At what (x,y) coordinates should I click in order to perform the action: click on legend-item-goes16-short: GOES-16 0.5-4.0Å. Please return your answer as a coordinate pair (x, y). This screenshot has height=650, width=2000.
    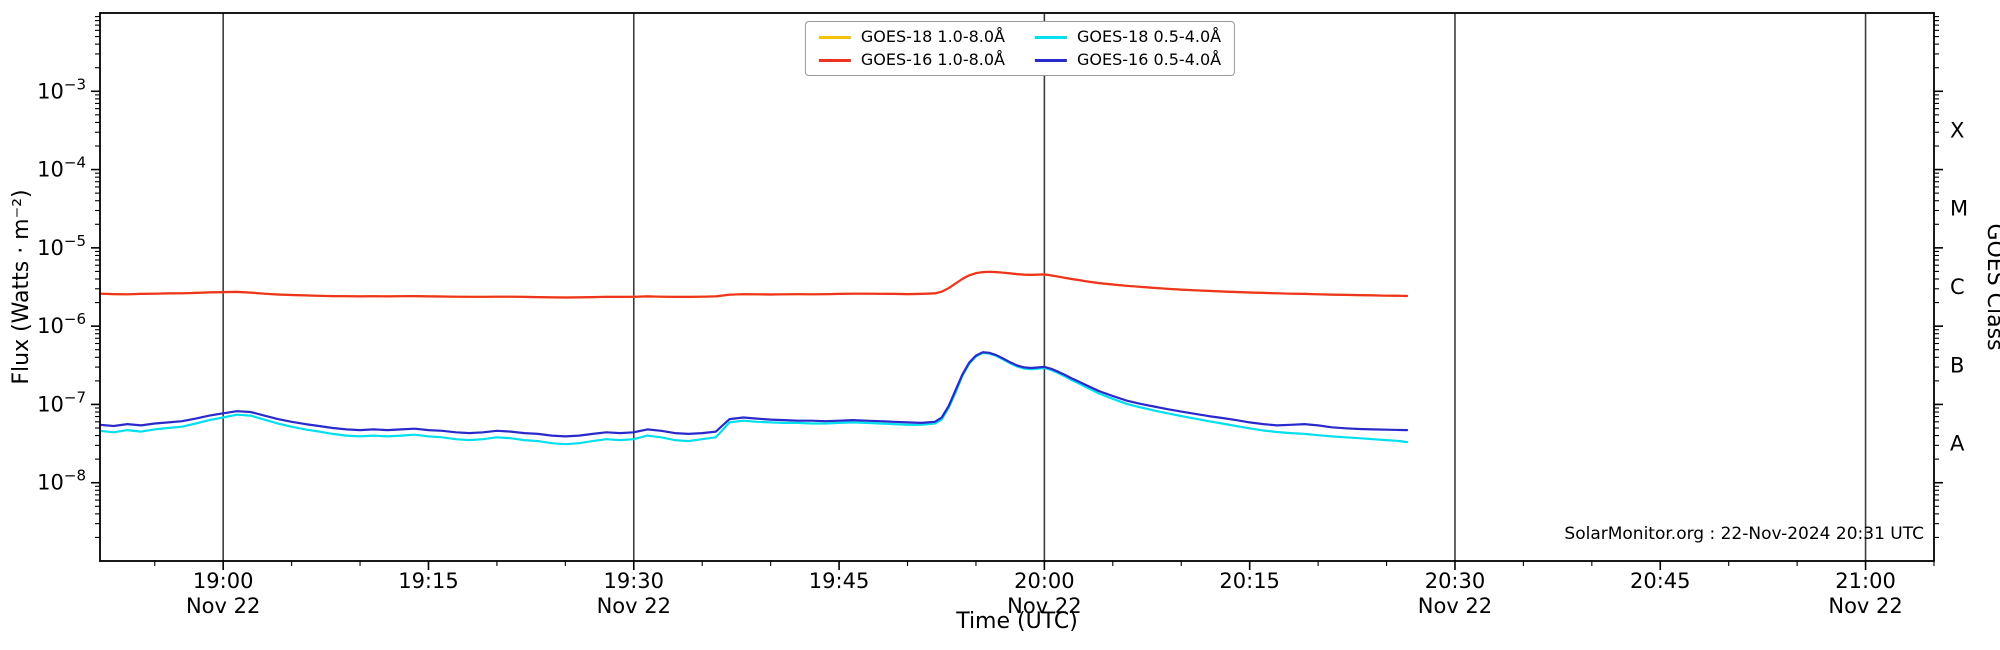
    Looking at the image, I should click on (1128, 60).